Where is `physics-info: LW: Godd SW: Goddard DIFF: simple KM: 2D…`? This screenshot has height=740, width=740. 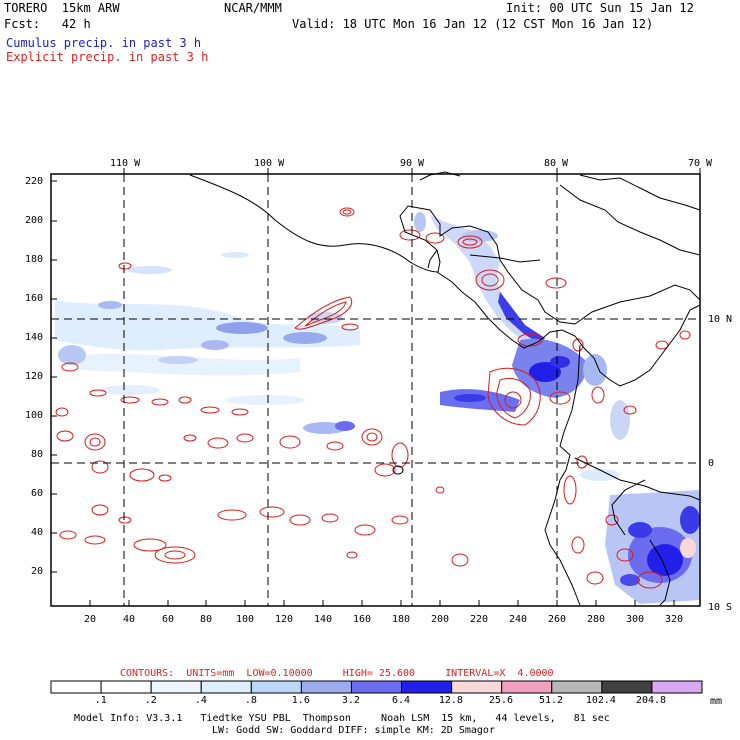
physics-info: LW: Godd SW: Goddard DIFF: simple KM: 2D… is located at coordinates (353, 730).